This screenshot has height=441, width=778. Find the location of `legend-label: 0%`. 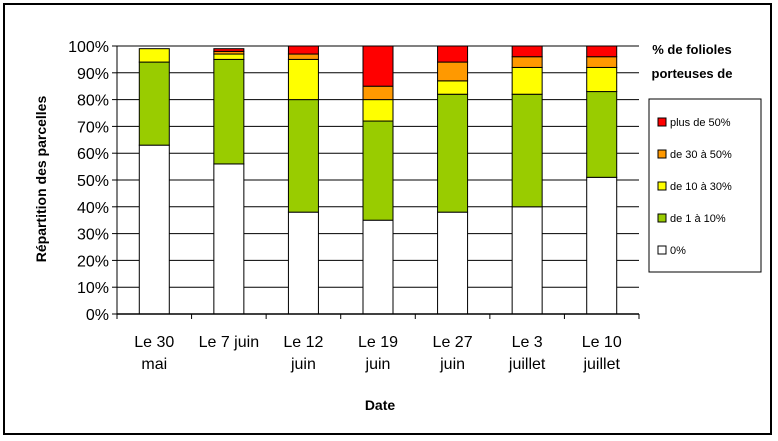

legend-label: 0% is located at coordinates (678, 251).